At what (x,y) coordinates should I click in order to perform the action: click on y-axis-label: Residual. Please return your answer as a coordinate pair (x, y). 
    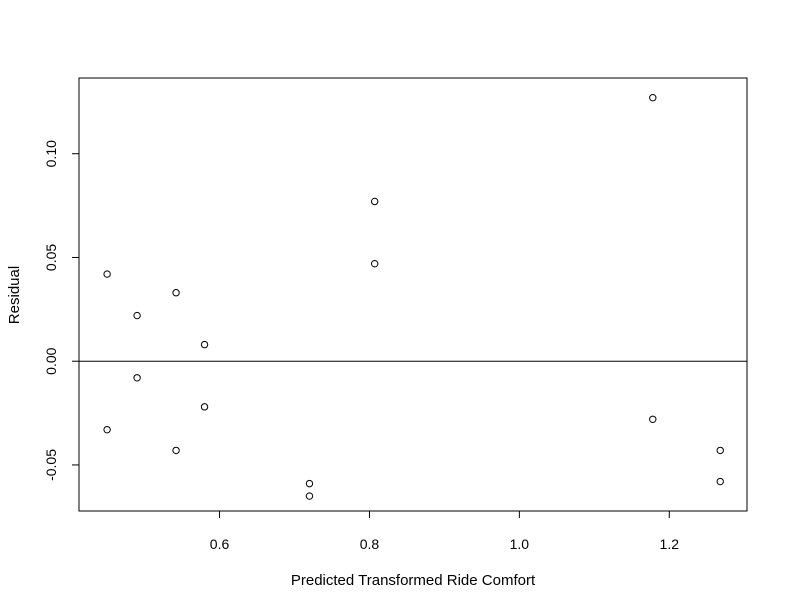
    Looking at the image, I should click on (14, 295).